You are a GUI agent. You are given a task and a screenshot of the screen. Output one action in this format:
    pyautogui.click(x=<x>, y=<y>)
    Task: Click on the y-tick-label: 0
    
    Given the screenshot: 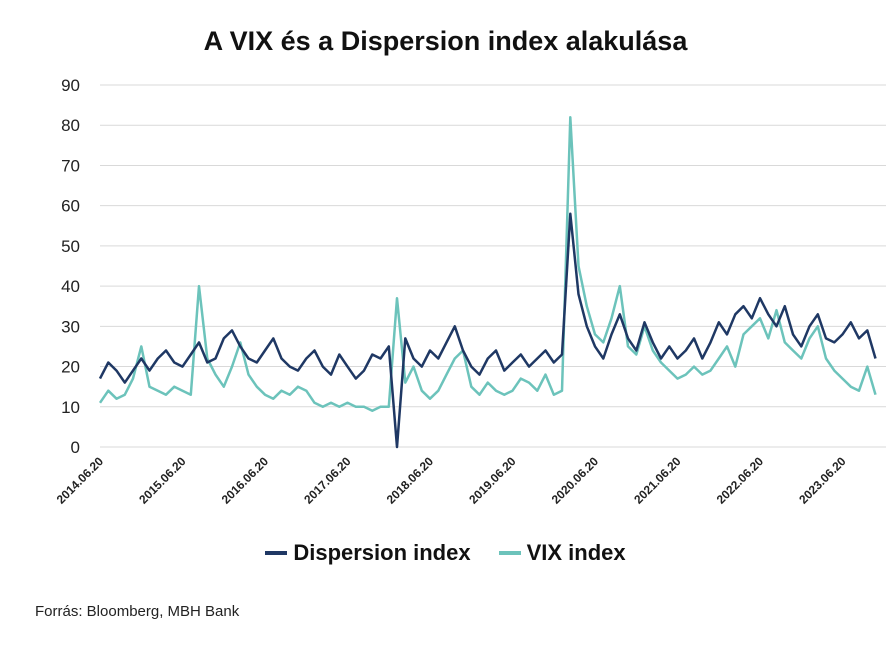 What is the action you would take?
    pyautogui.click(x=75, y=447)
    